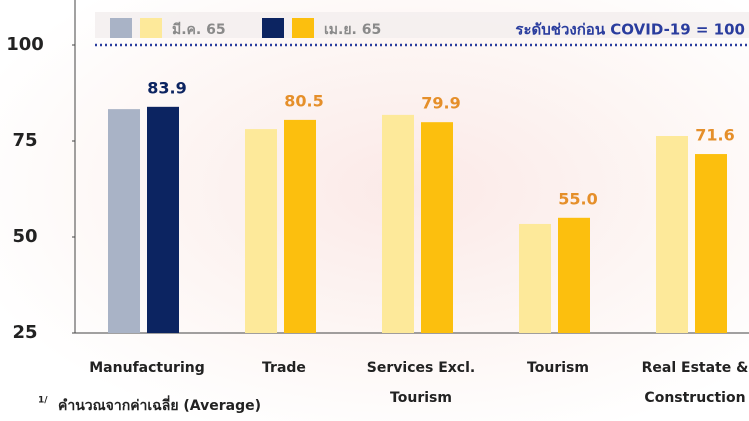 The image size is (749, 421). What do you see at coordinates (421, 368) in the screenshot?
I see `x-tick-label: Services Excl.` at bounding box center [421, 368].